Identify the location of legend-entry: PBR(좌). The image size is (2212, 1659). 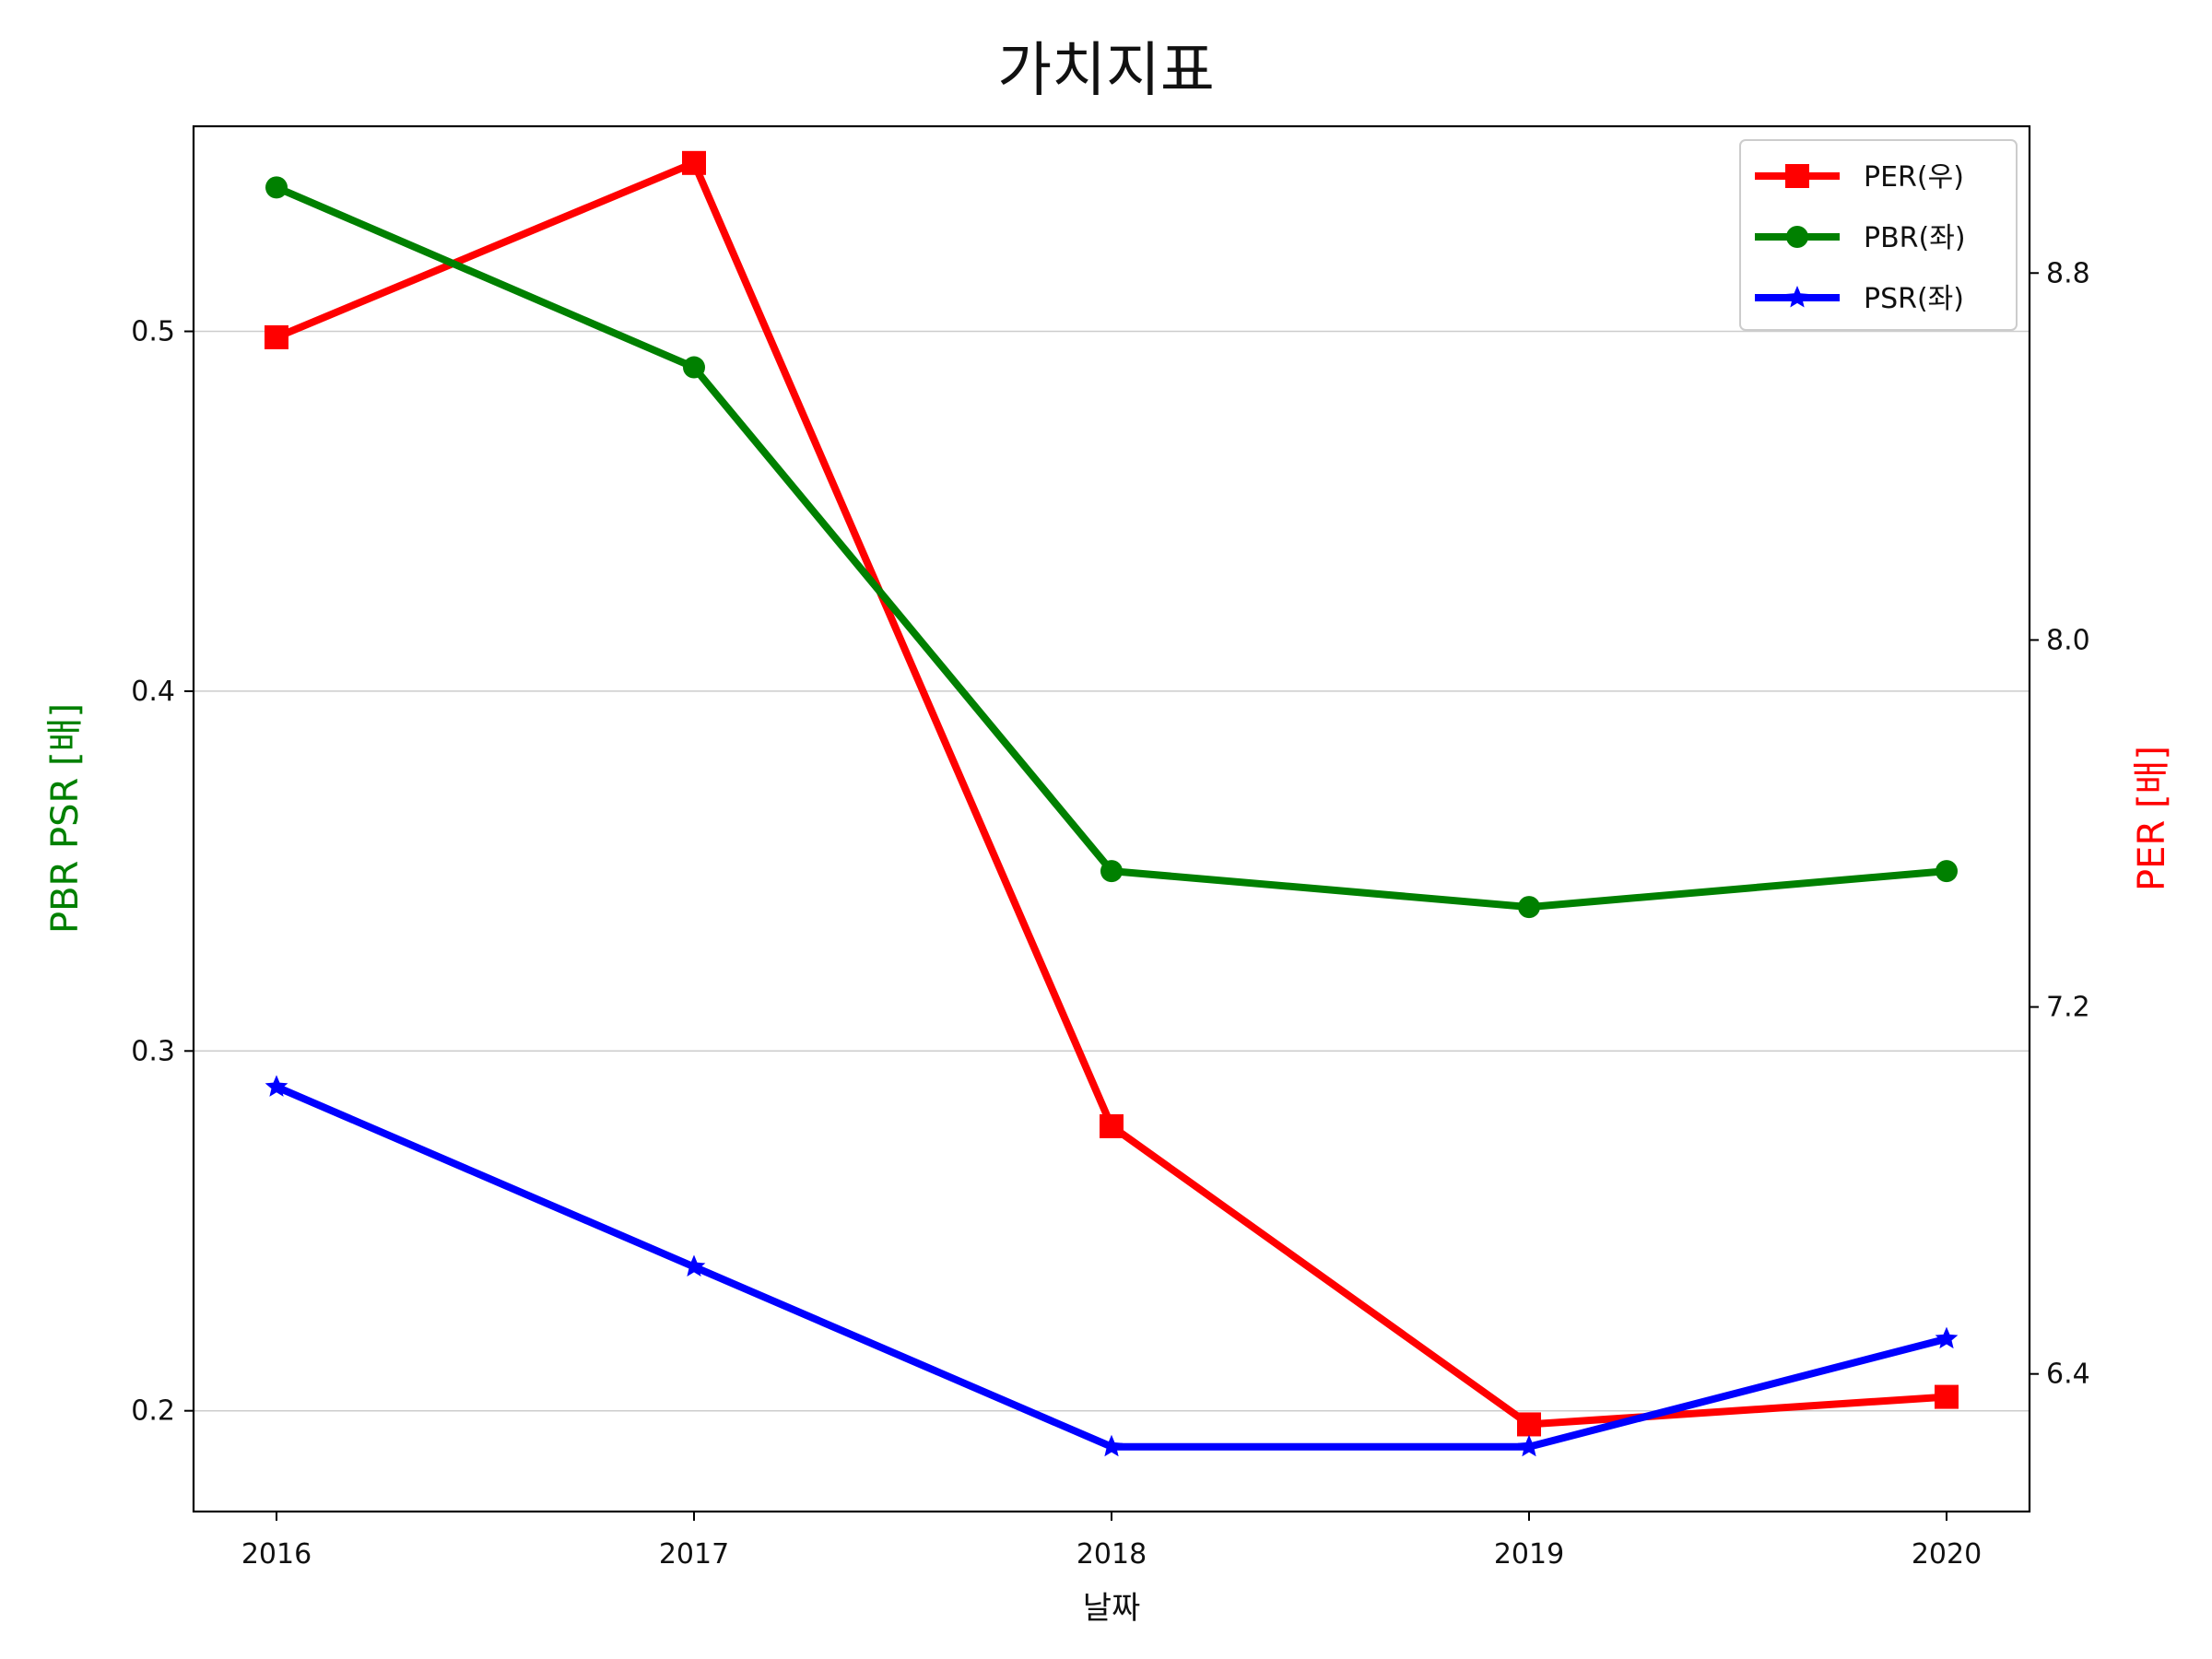
(1860, 238).